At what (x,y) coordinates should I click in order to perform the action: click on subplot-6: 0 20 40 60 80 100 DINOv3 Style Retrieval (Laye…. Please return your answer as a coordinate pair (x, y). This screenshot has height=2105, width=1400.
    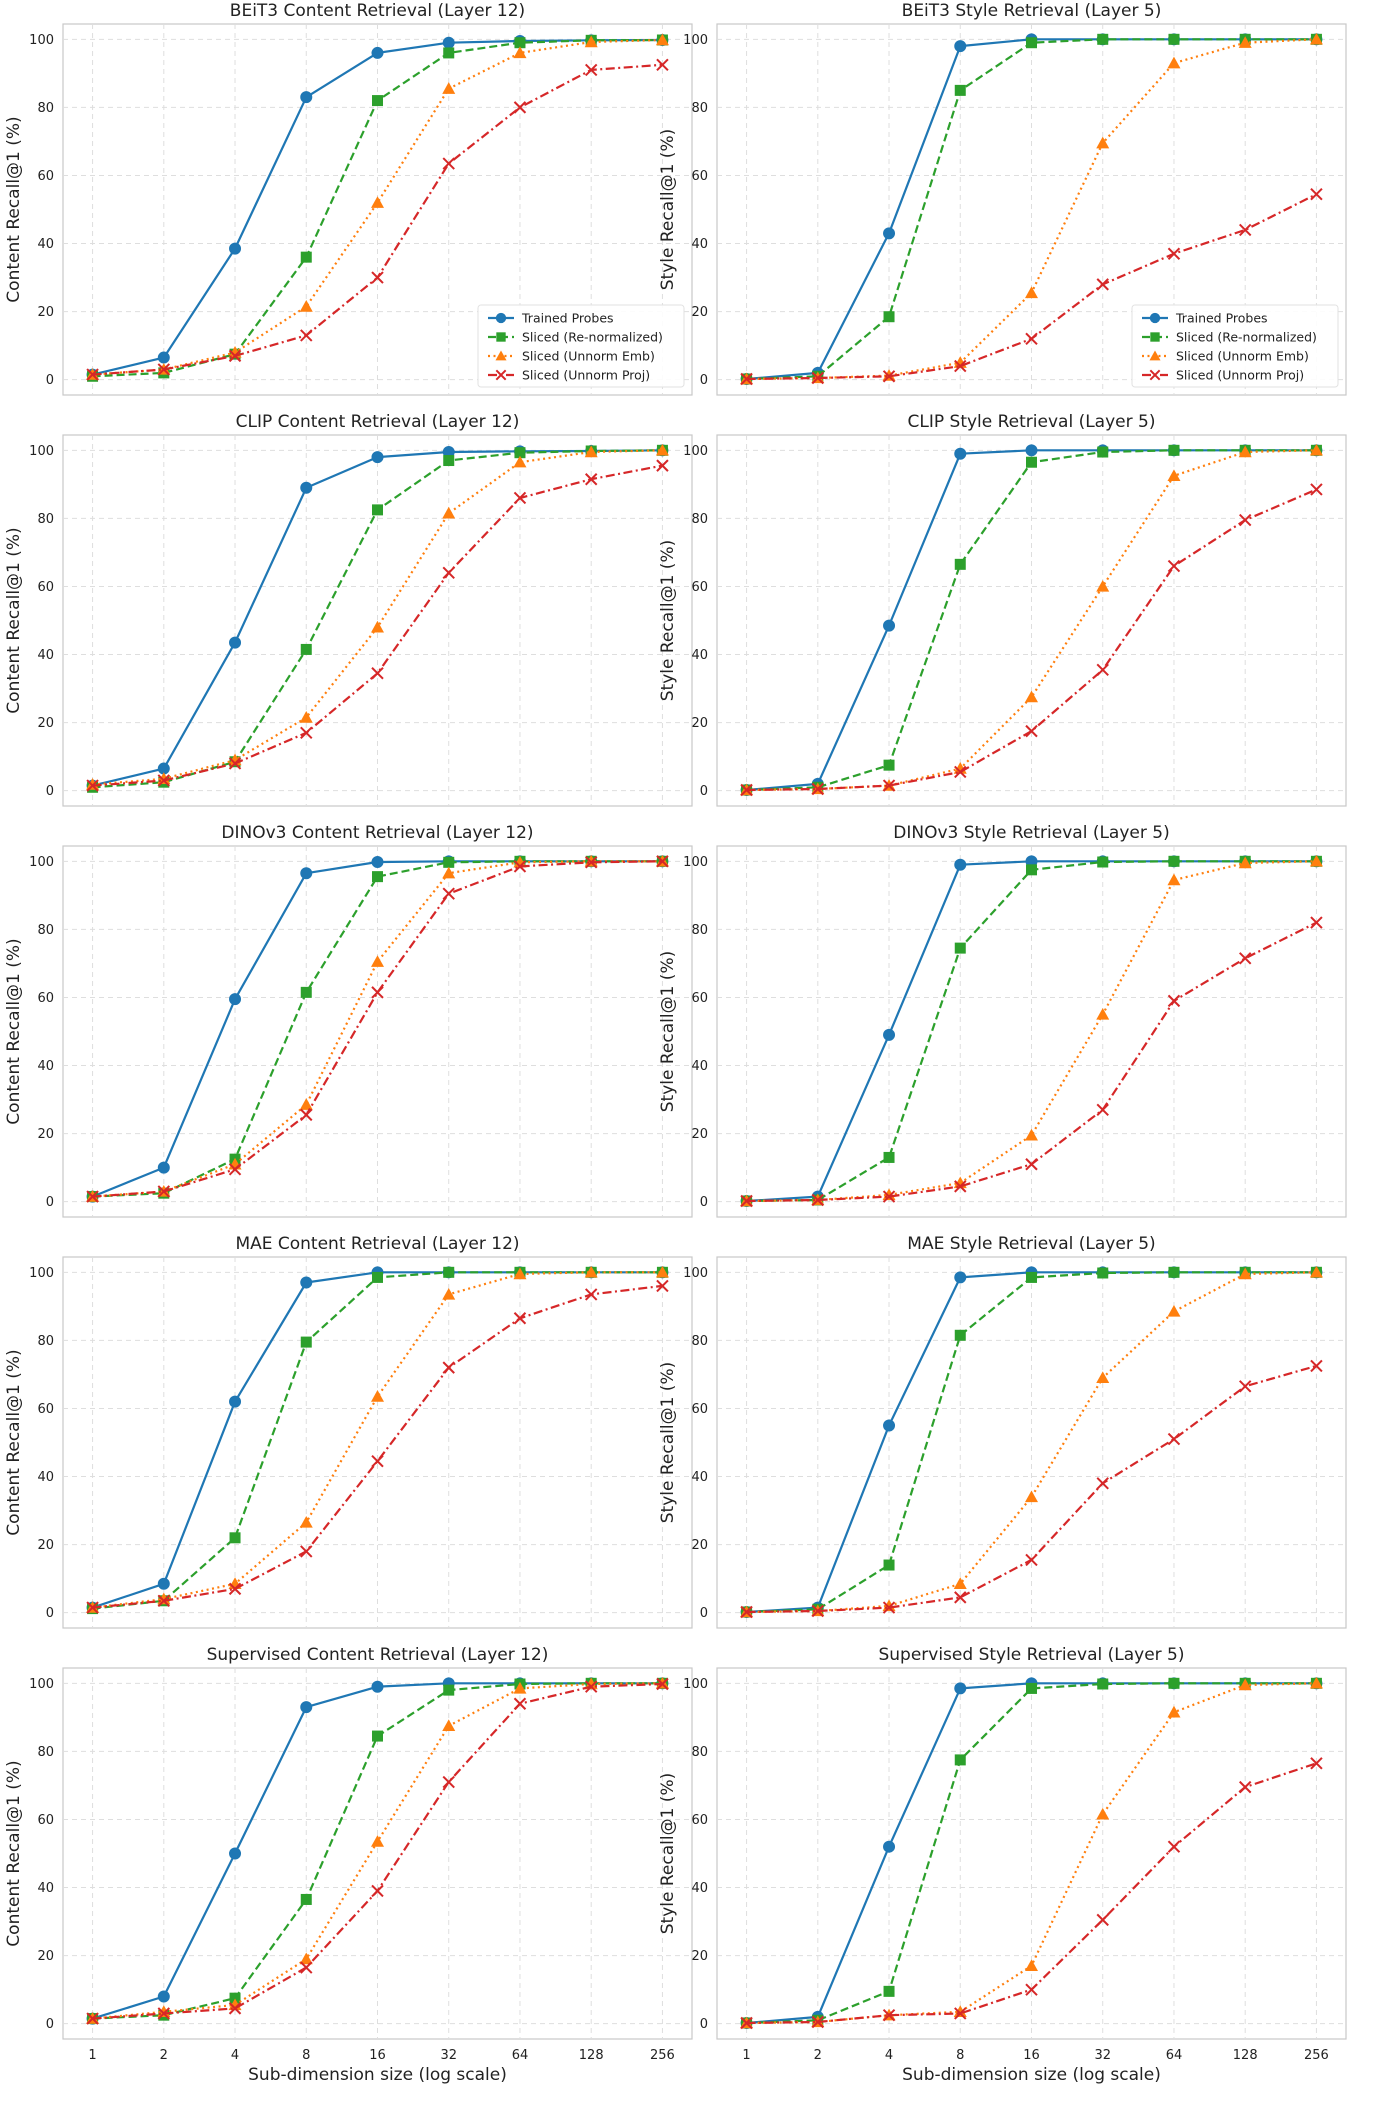
    Looking at the image, I should click on (1002, 1020).